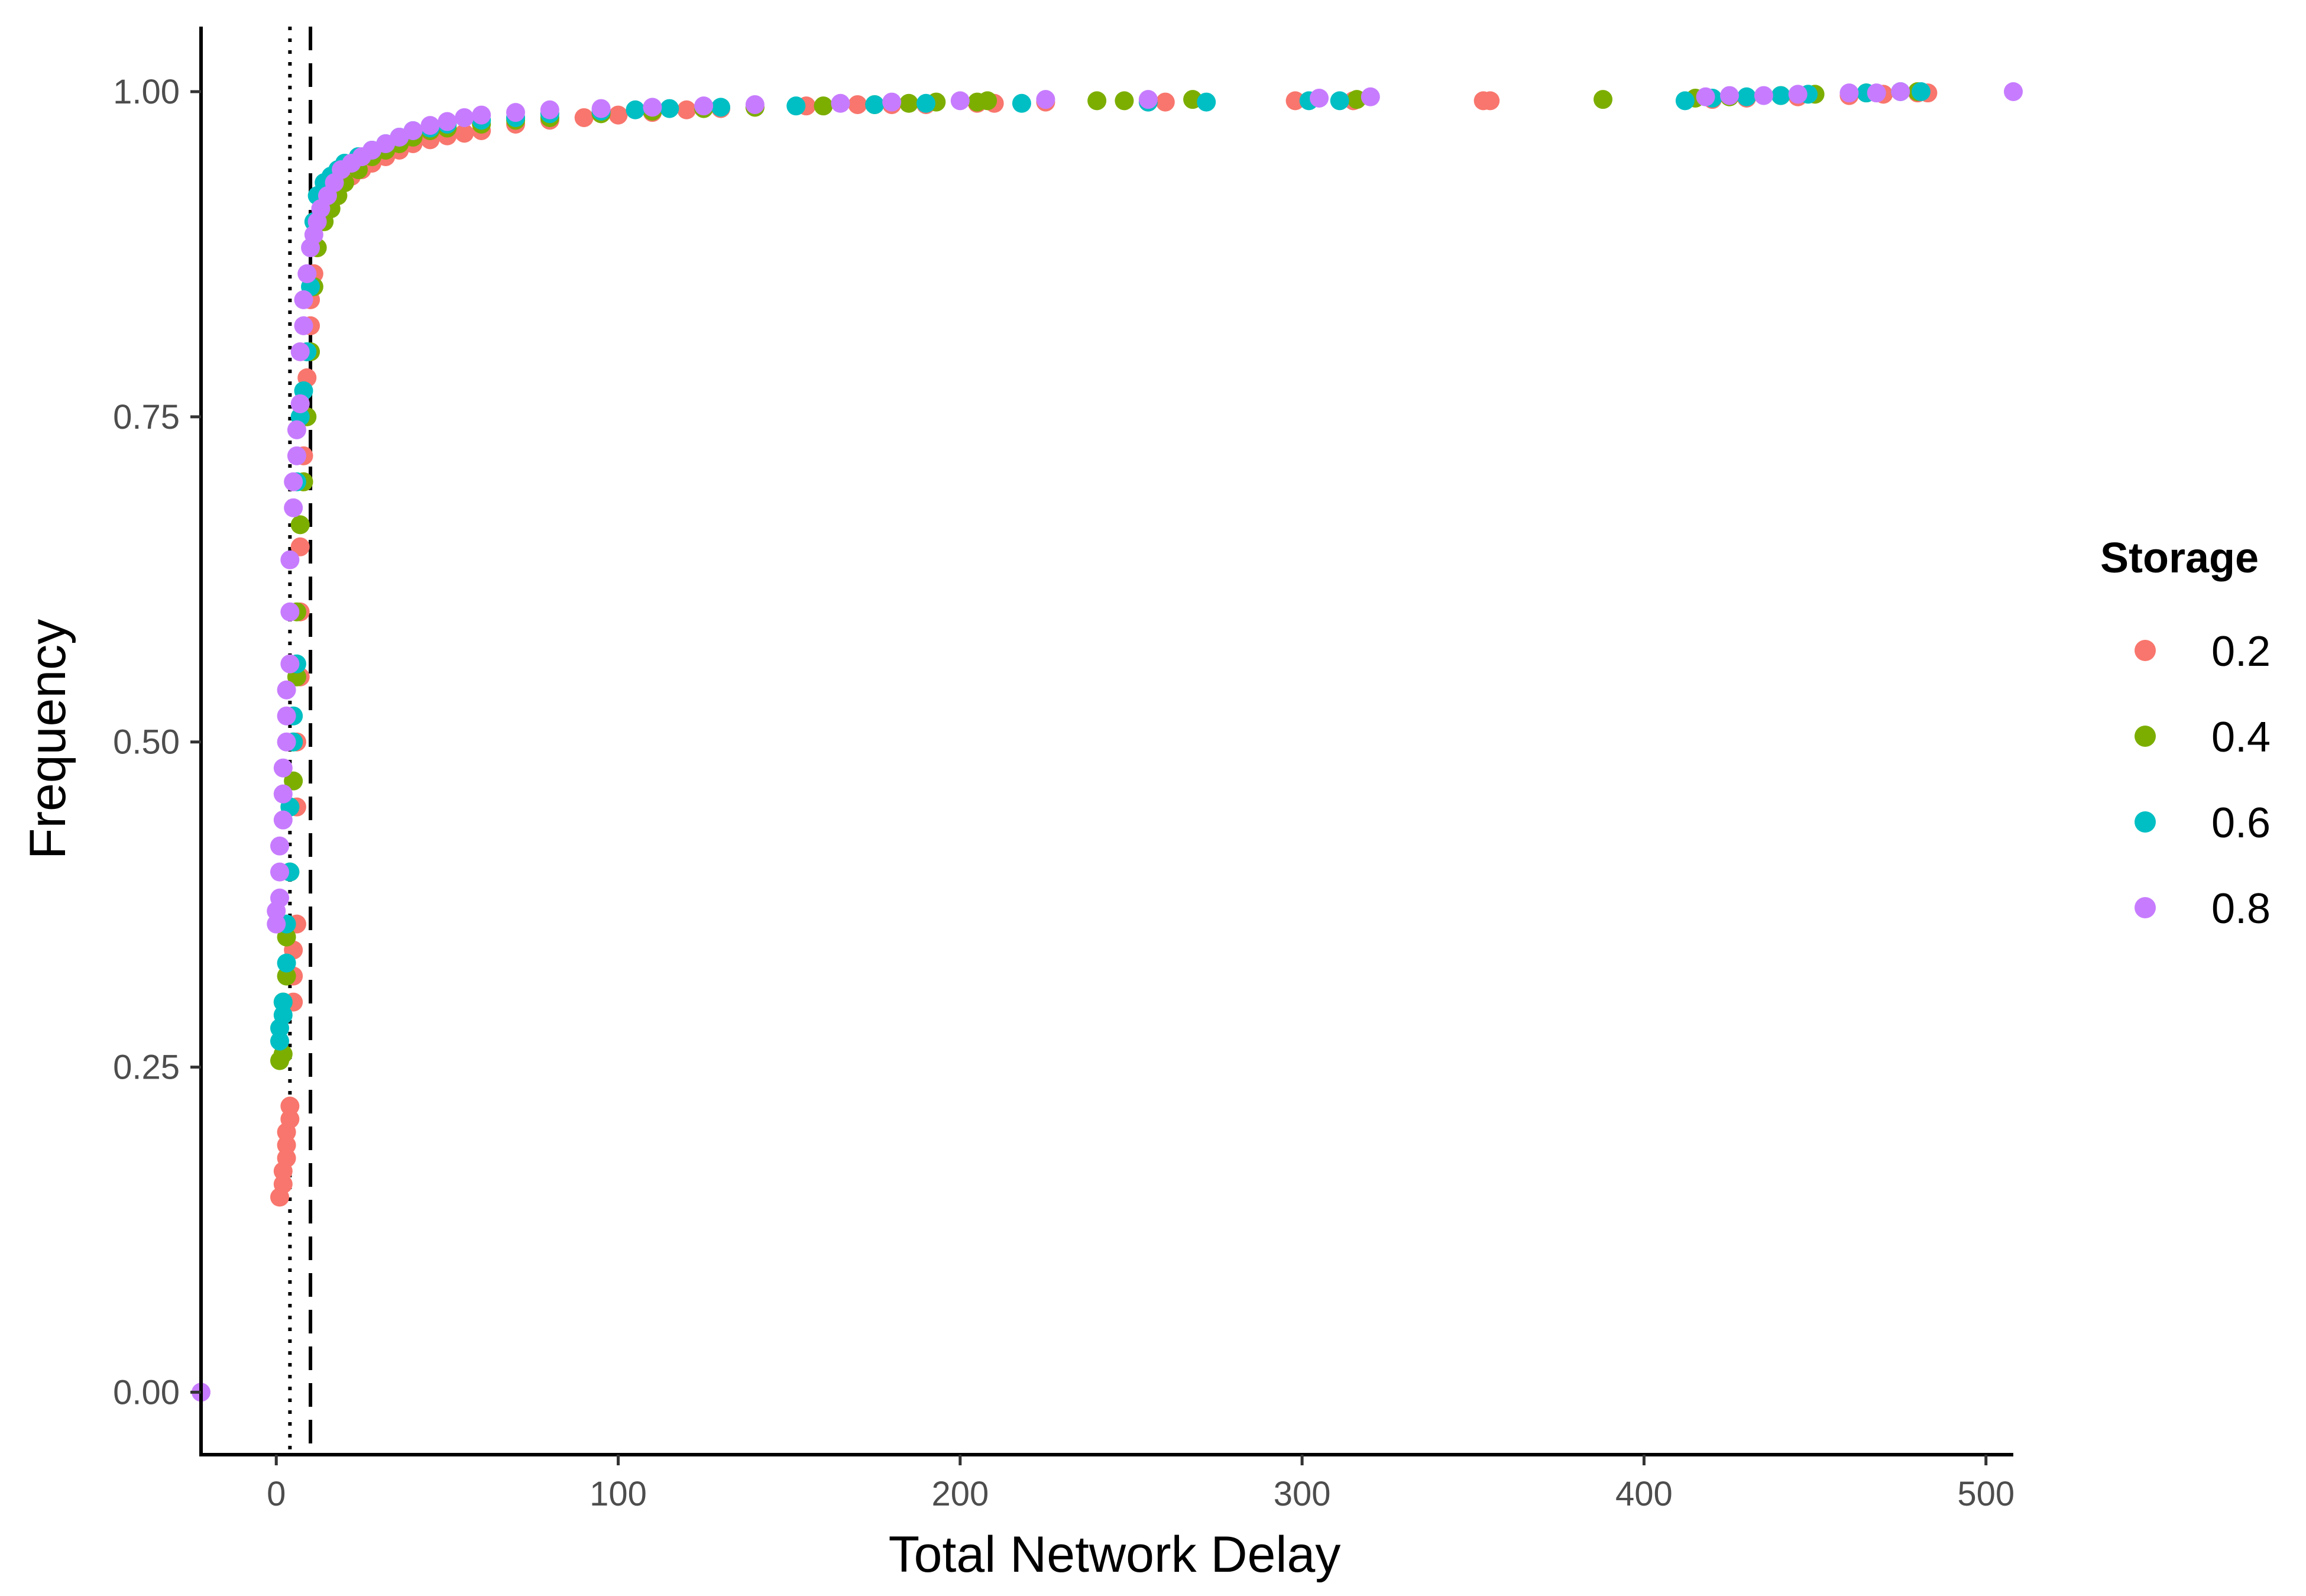 Image resolution: width=2306 pixels, height=1596 pixels. I want to click on y-axis-ticks: 0.00 0.25 0.50 0.75 1.00, so click(157, 742).